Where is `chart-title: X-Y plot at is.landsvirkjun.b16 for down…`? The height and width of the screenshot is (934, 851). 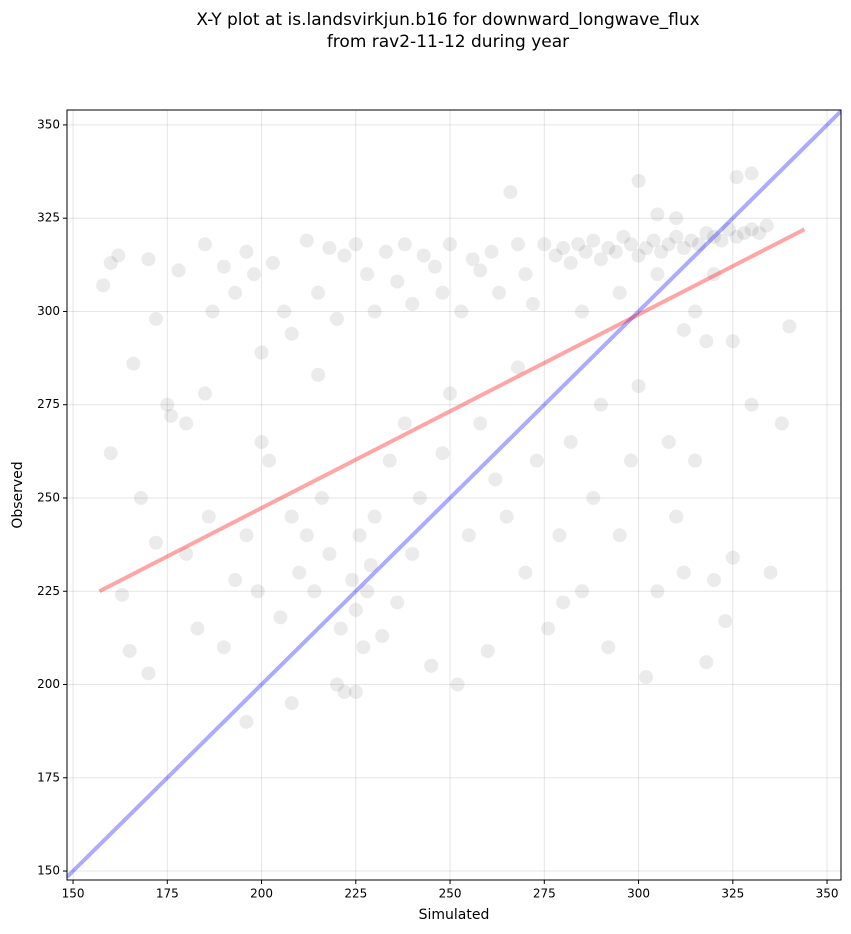 chart-title: X-Y plot at is.landsvirkjun.b16 for down… is located at coordinates (447, 20).